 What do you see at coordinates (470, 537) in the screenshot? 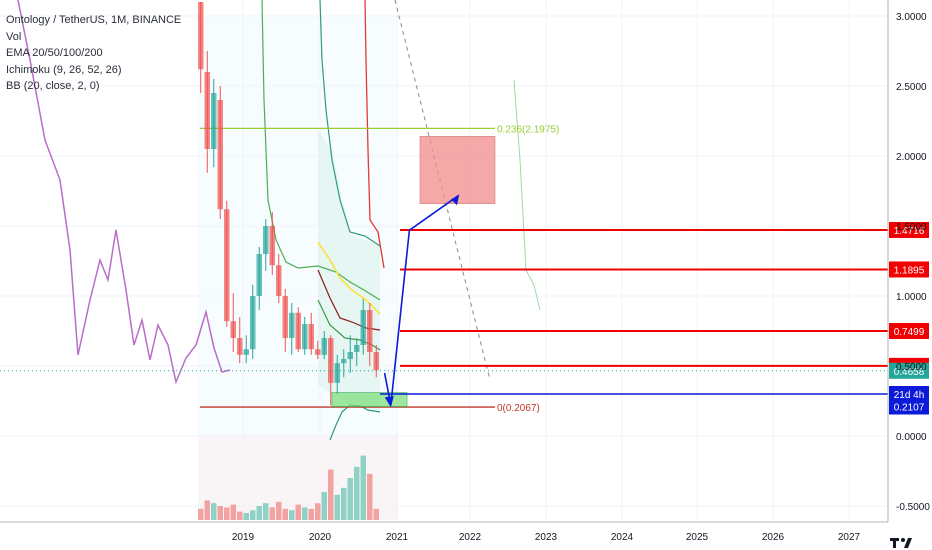
I see `x-tick-label: 2022` at bounding box center [470, 537].